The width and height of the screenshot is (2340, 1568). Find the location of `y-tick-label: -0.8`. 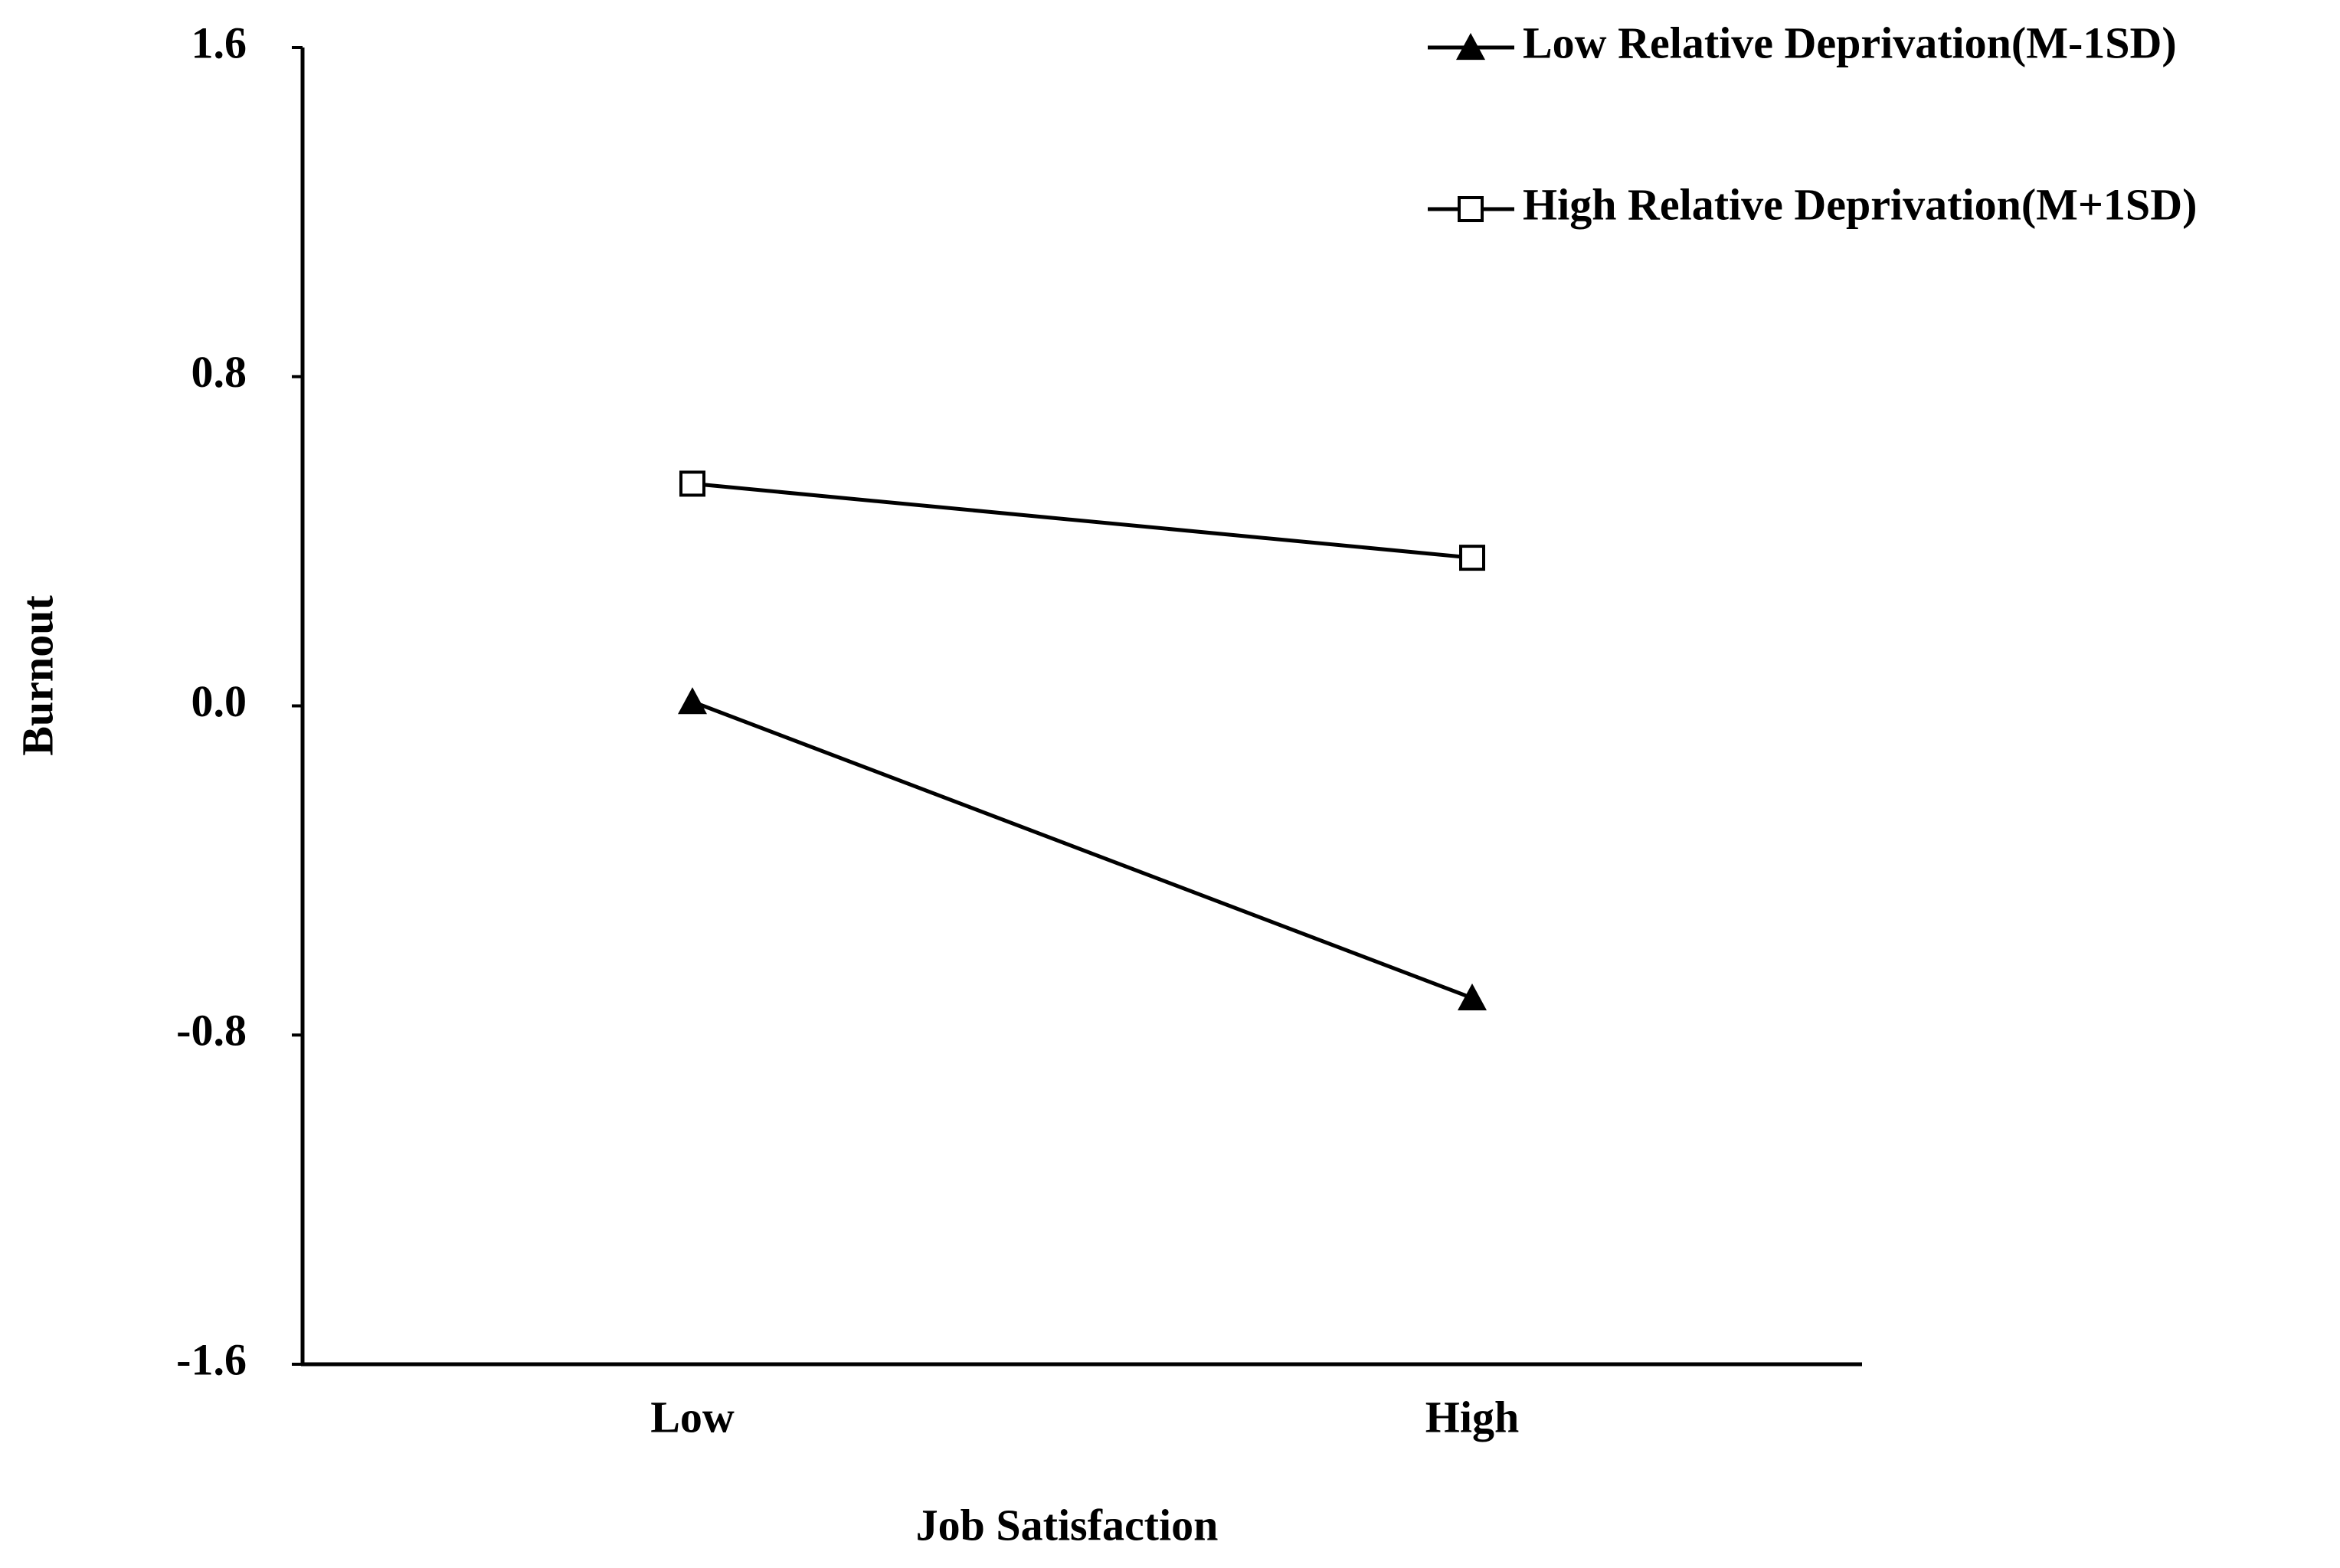

y-tick-label: -0.8 is located at coordinates (211, 1031).